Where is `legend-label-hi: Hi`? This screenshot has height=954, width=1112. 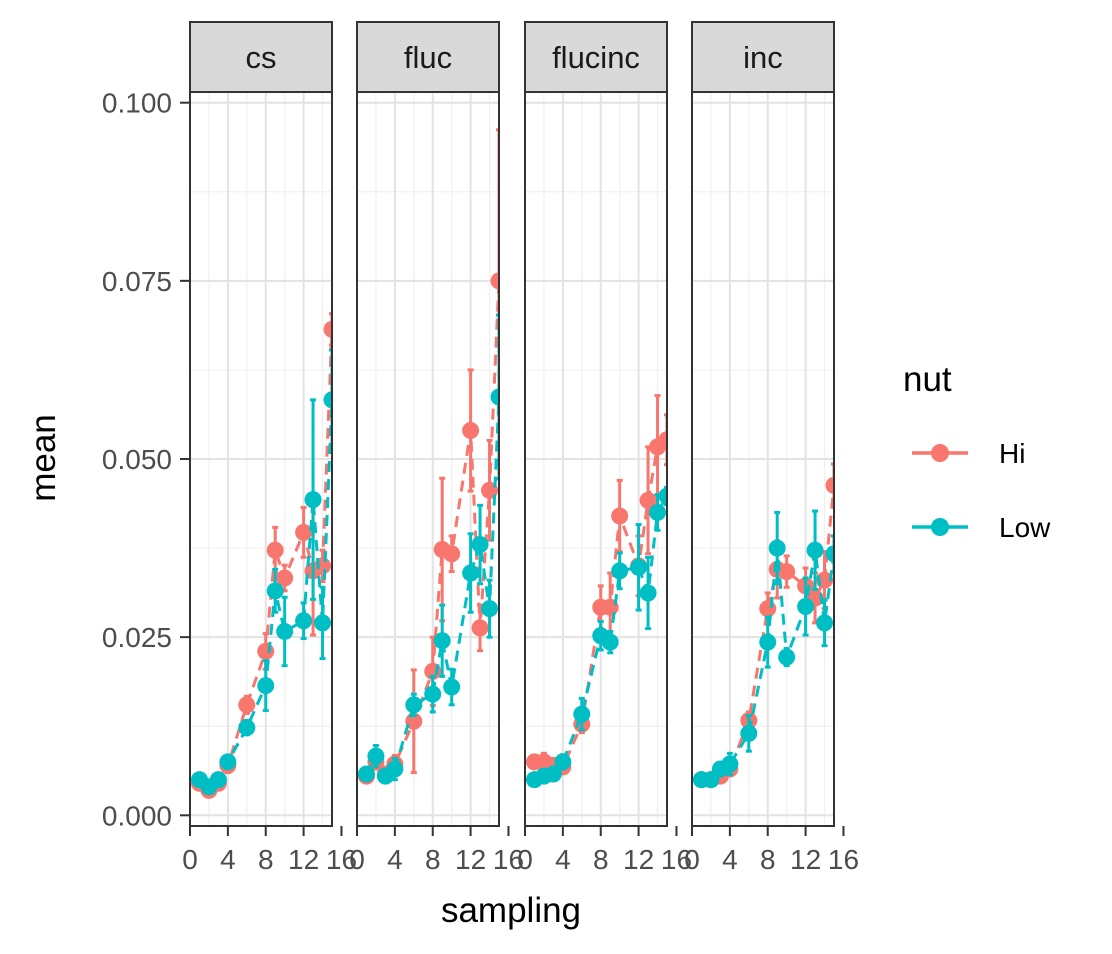
legend-label-hi: Hi is located at coordinates (1012, 453).